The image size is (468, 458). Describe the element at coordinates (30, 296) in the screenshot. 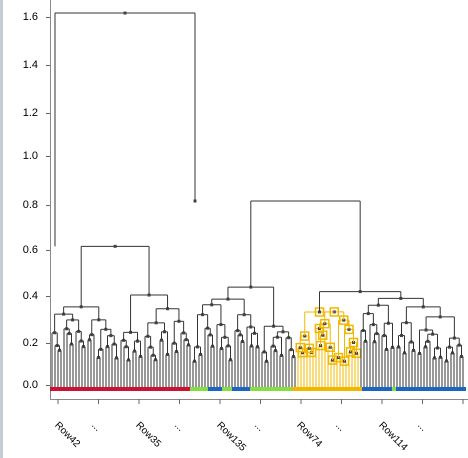

I see `y-tick-label: 0.4` at that location.